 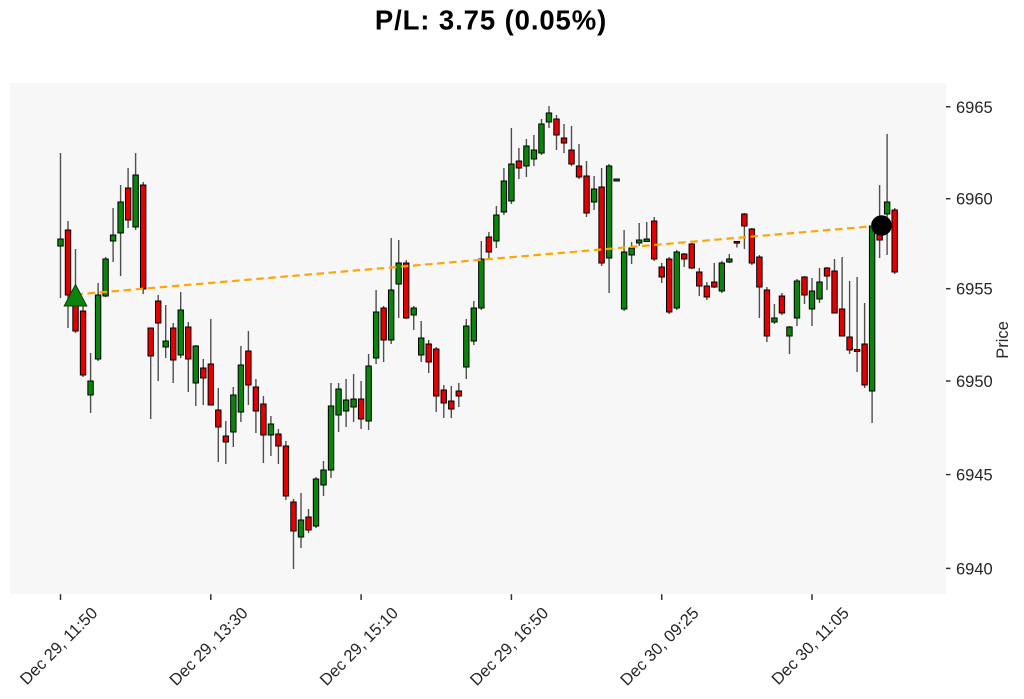 I want to click on svg-text: 6950, so click(x=974, y=382).